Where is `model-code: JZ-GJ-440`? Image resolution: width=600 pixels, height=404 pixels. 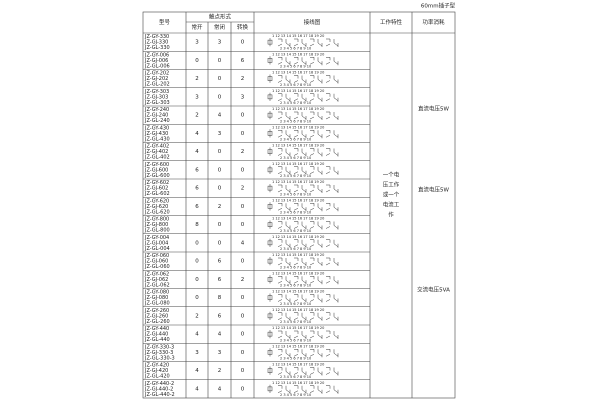
model-code: JZ-GJ-440 is located at coordinates (156, 335).